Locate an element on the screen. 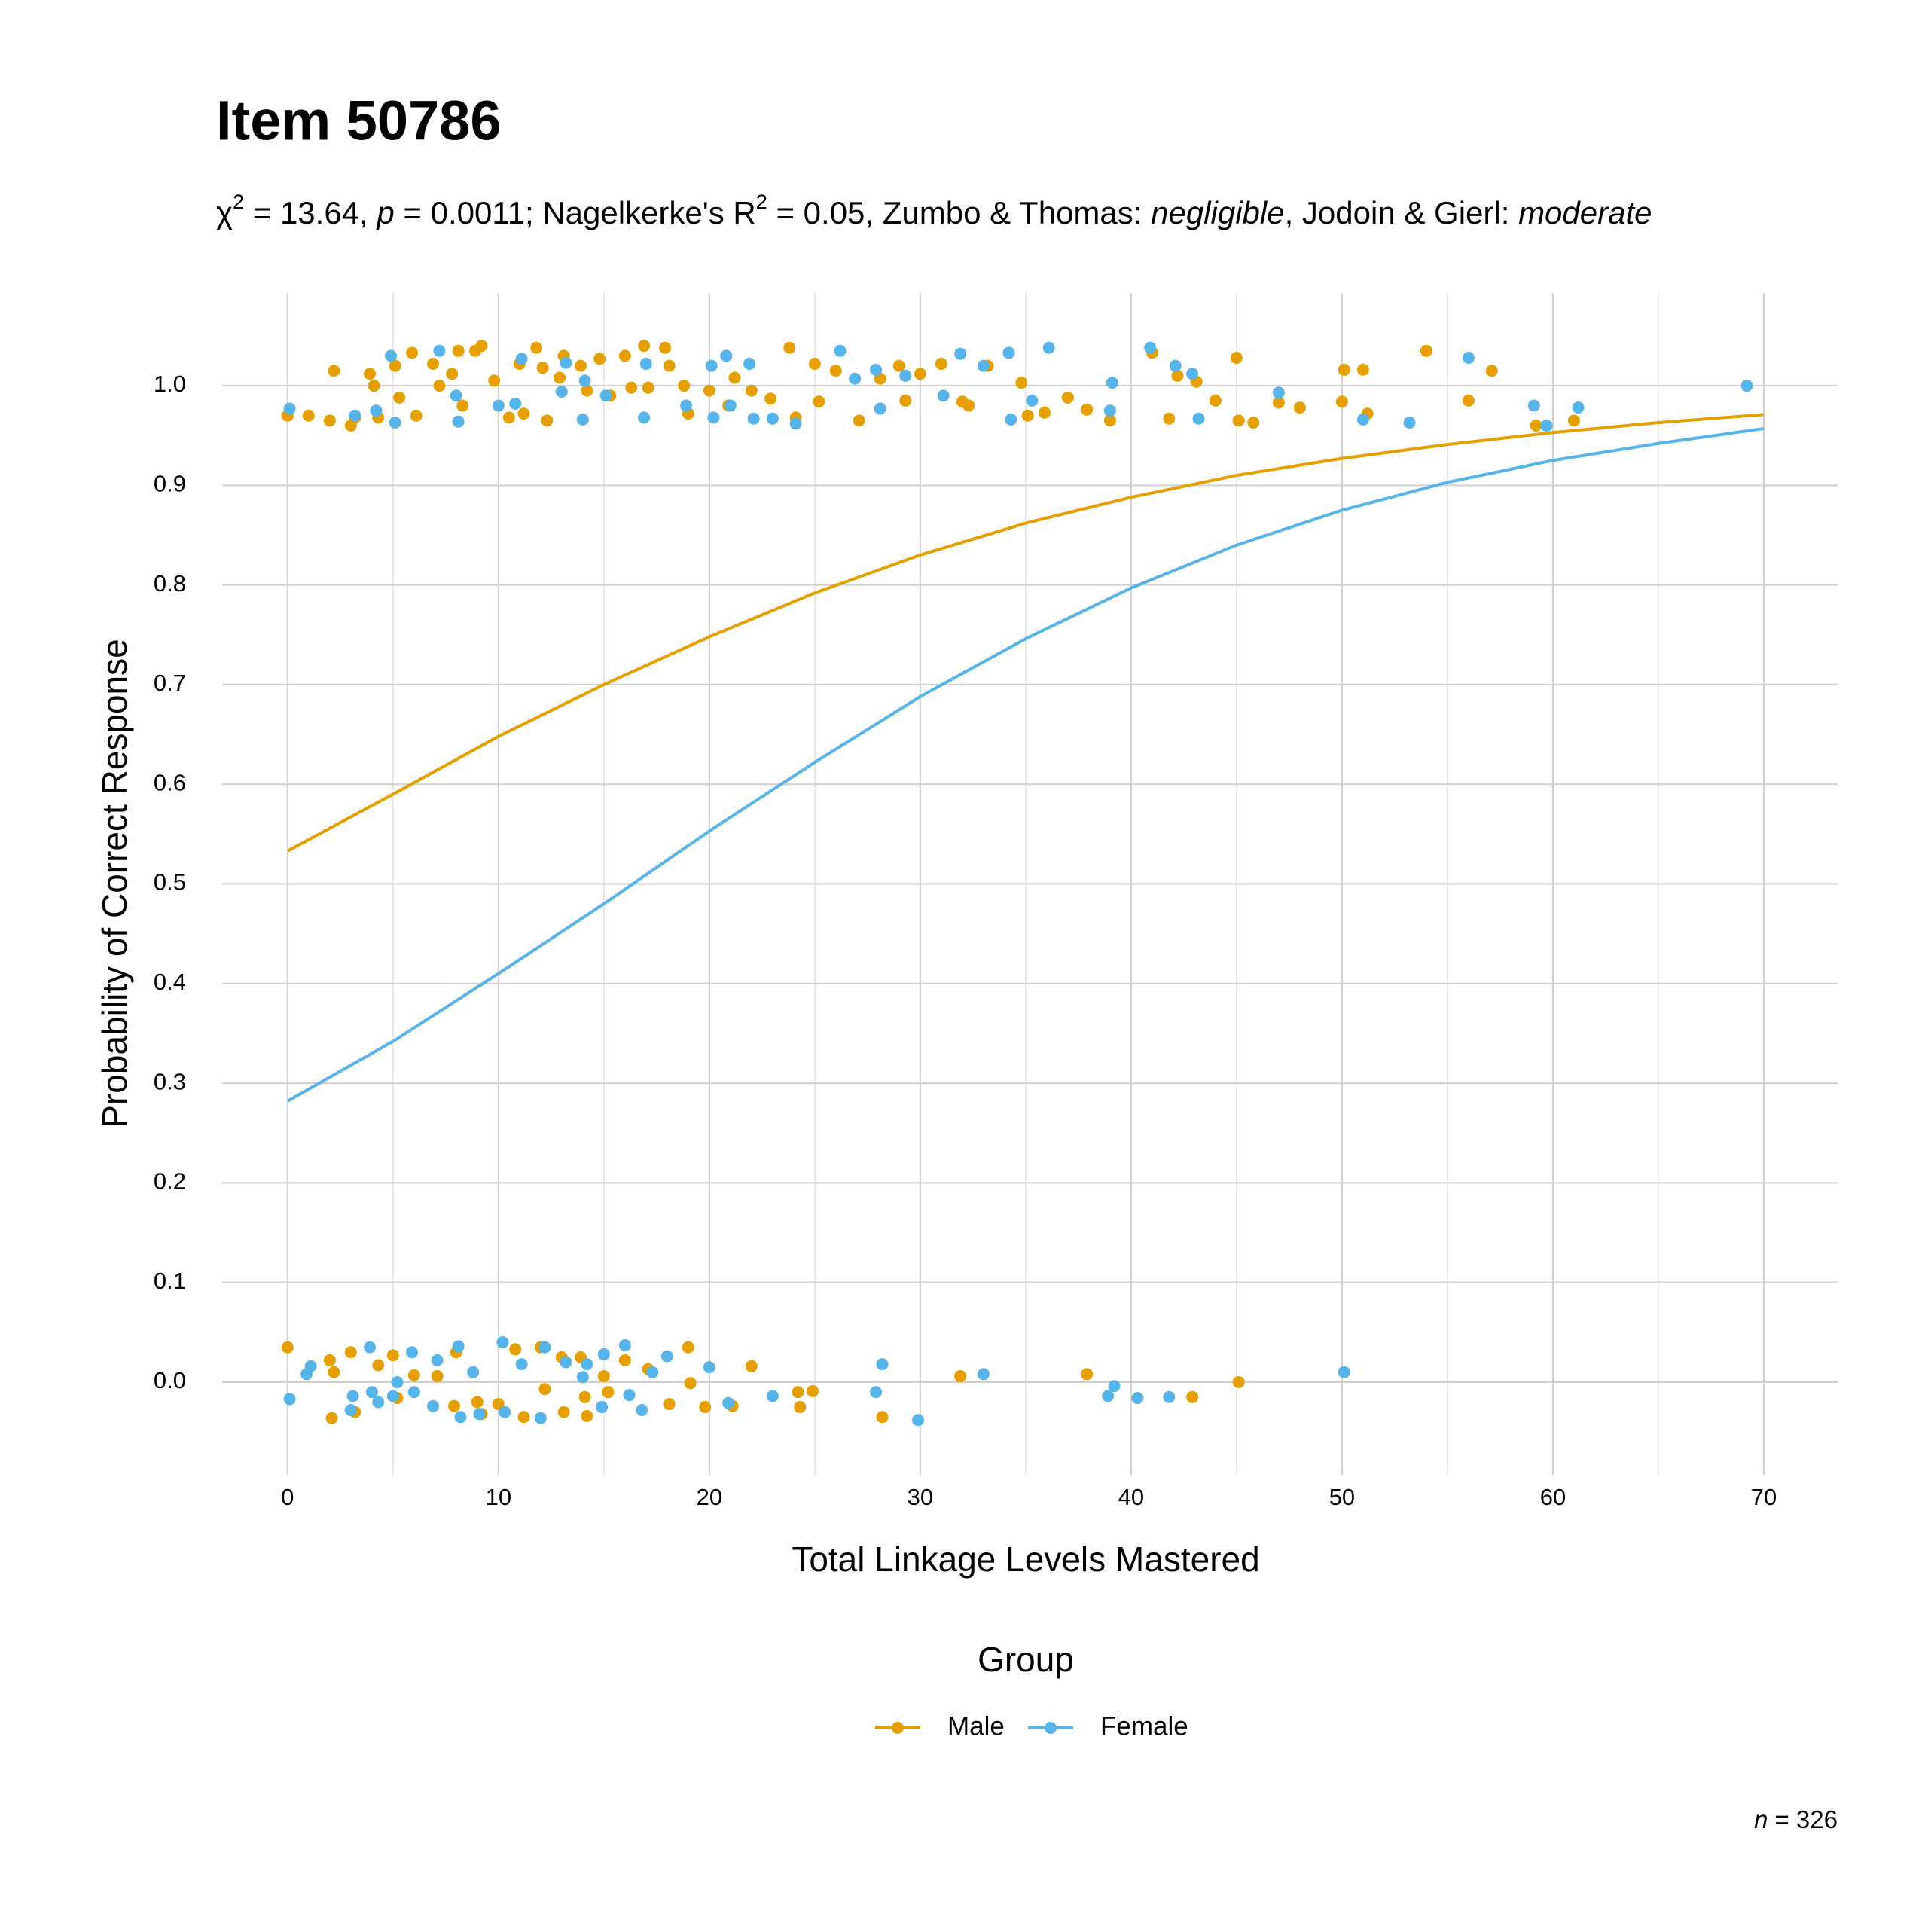 This screenshot has width=1928, height=1932. subtitle-part: negligible is located at coordinates (1217, 213).